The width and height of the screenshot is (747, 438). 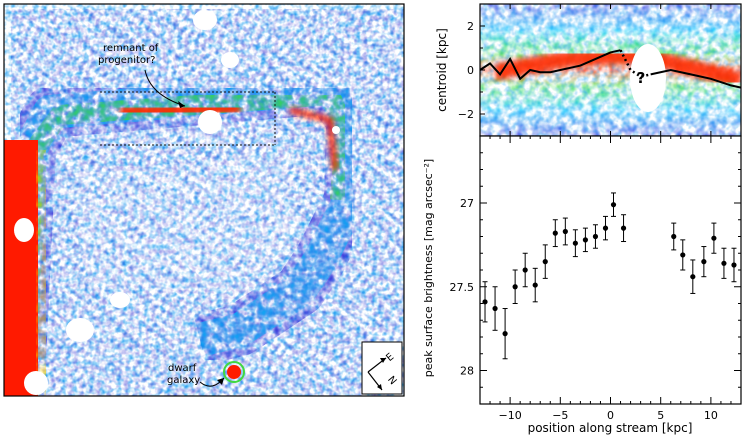 I want to click on brightness-xtick-label: 10, so click(x=711, y=415).